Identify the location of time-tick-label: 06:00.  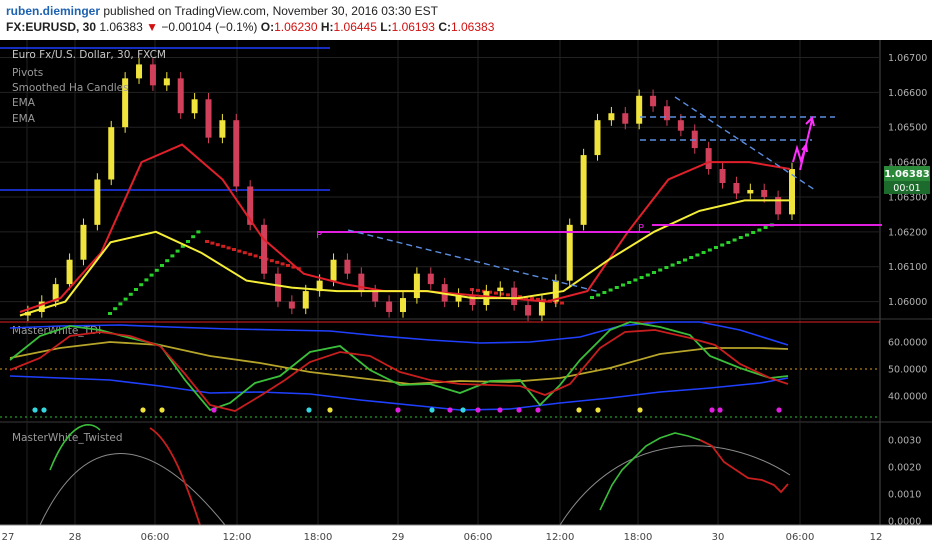
(155, 537).